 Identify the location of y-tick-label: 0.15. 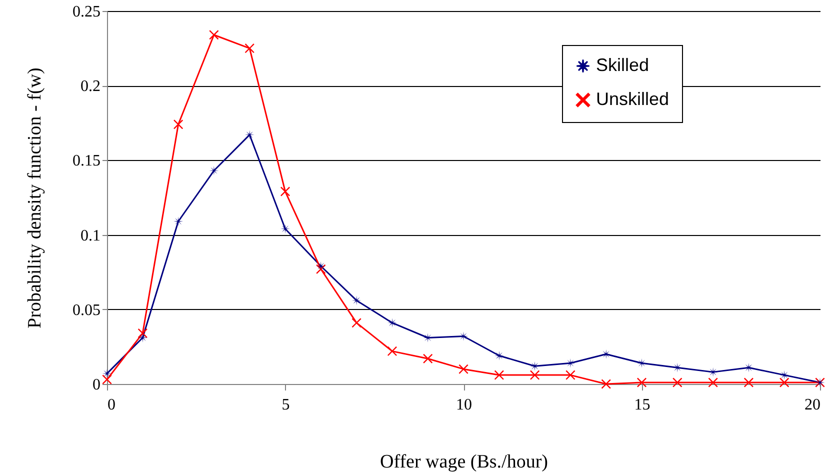
(86, 161).